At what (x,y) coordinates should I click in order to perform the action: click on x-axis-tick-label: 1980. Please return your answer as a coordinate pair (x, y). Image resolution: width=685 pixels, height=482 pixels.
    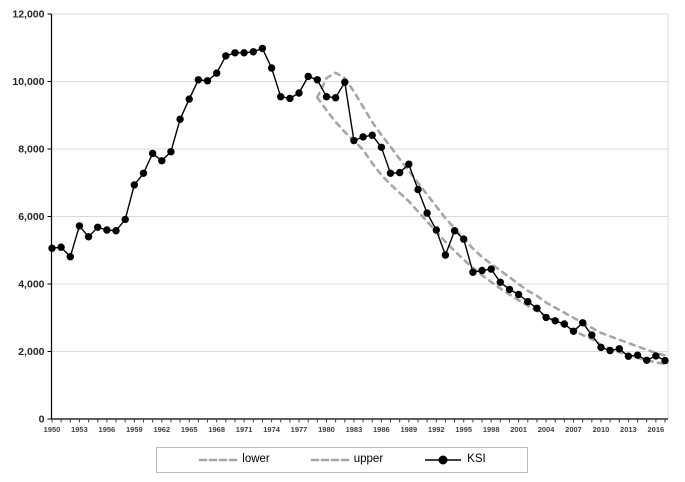
    Looking at the image, I should click on (326, 429).